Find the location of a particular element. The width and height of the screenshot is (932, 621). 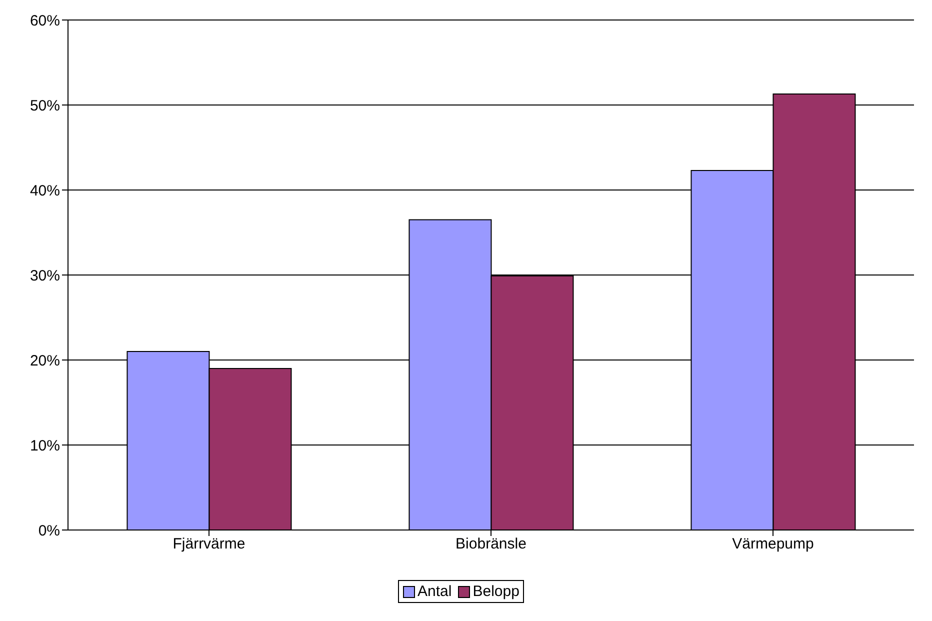

y-tick-label: 0% is located at coordinates (49, 531).